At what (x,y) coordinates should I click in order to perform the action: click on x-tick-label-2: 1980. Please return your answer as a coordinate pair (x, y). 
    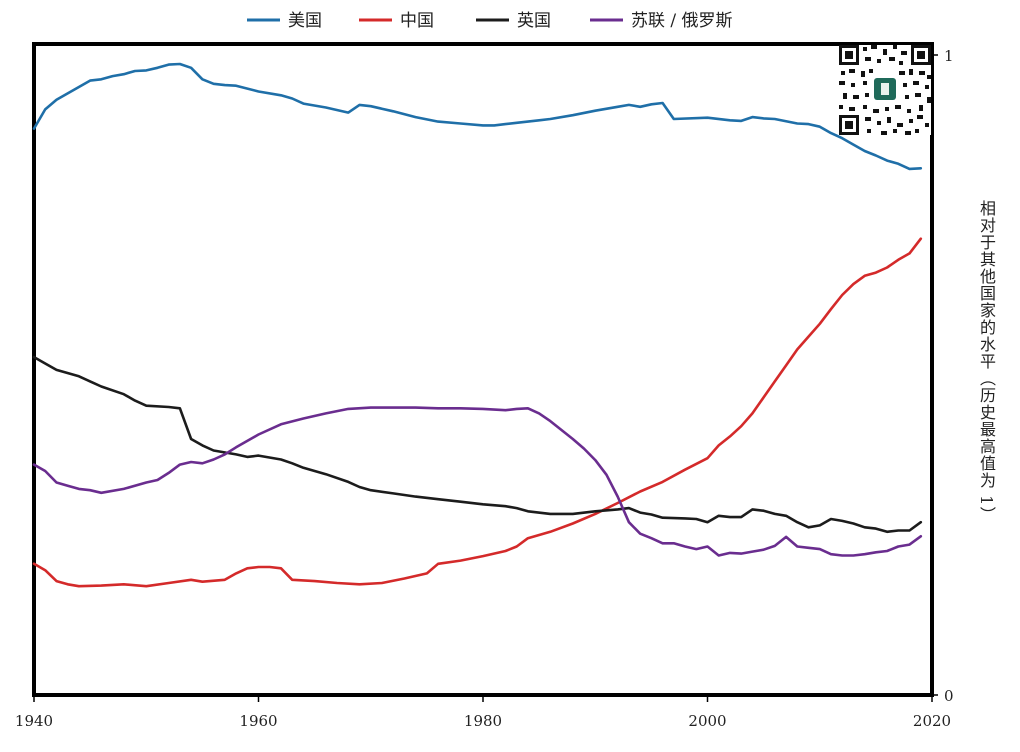
    Looking at the image, I should click on (483, 721).